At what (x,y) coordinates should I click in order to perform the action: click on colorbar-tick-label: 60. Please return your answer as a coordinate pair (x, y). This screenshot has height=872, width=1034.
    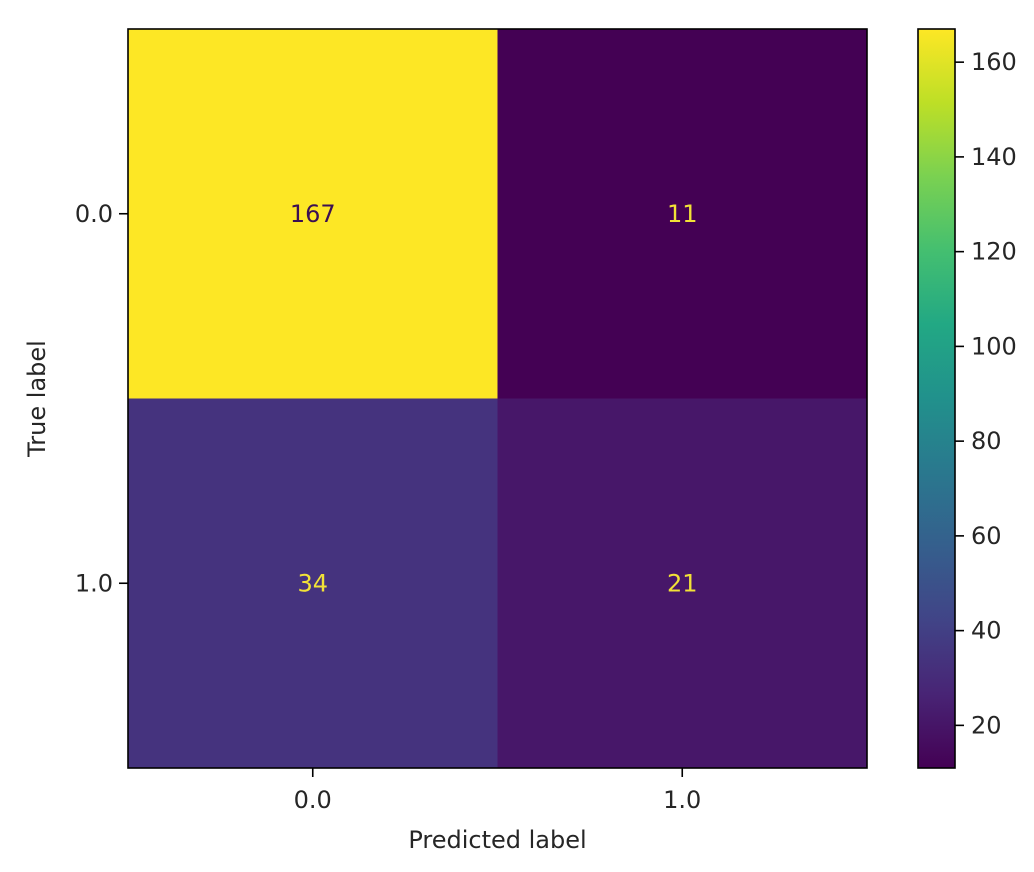
    Looking at the image, I should click on (986, 536).